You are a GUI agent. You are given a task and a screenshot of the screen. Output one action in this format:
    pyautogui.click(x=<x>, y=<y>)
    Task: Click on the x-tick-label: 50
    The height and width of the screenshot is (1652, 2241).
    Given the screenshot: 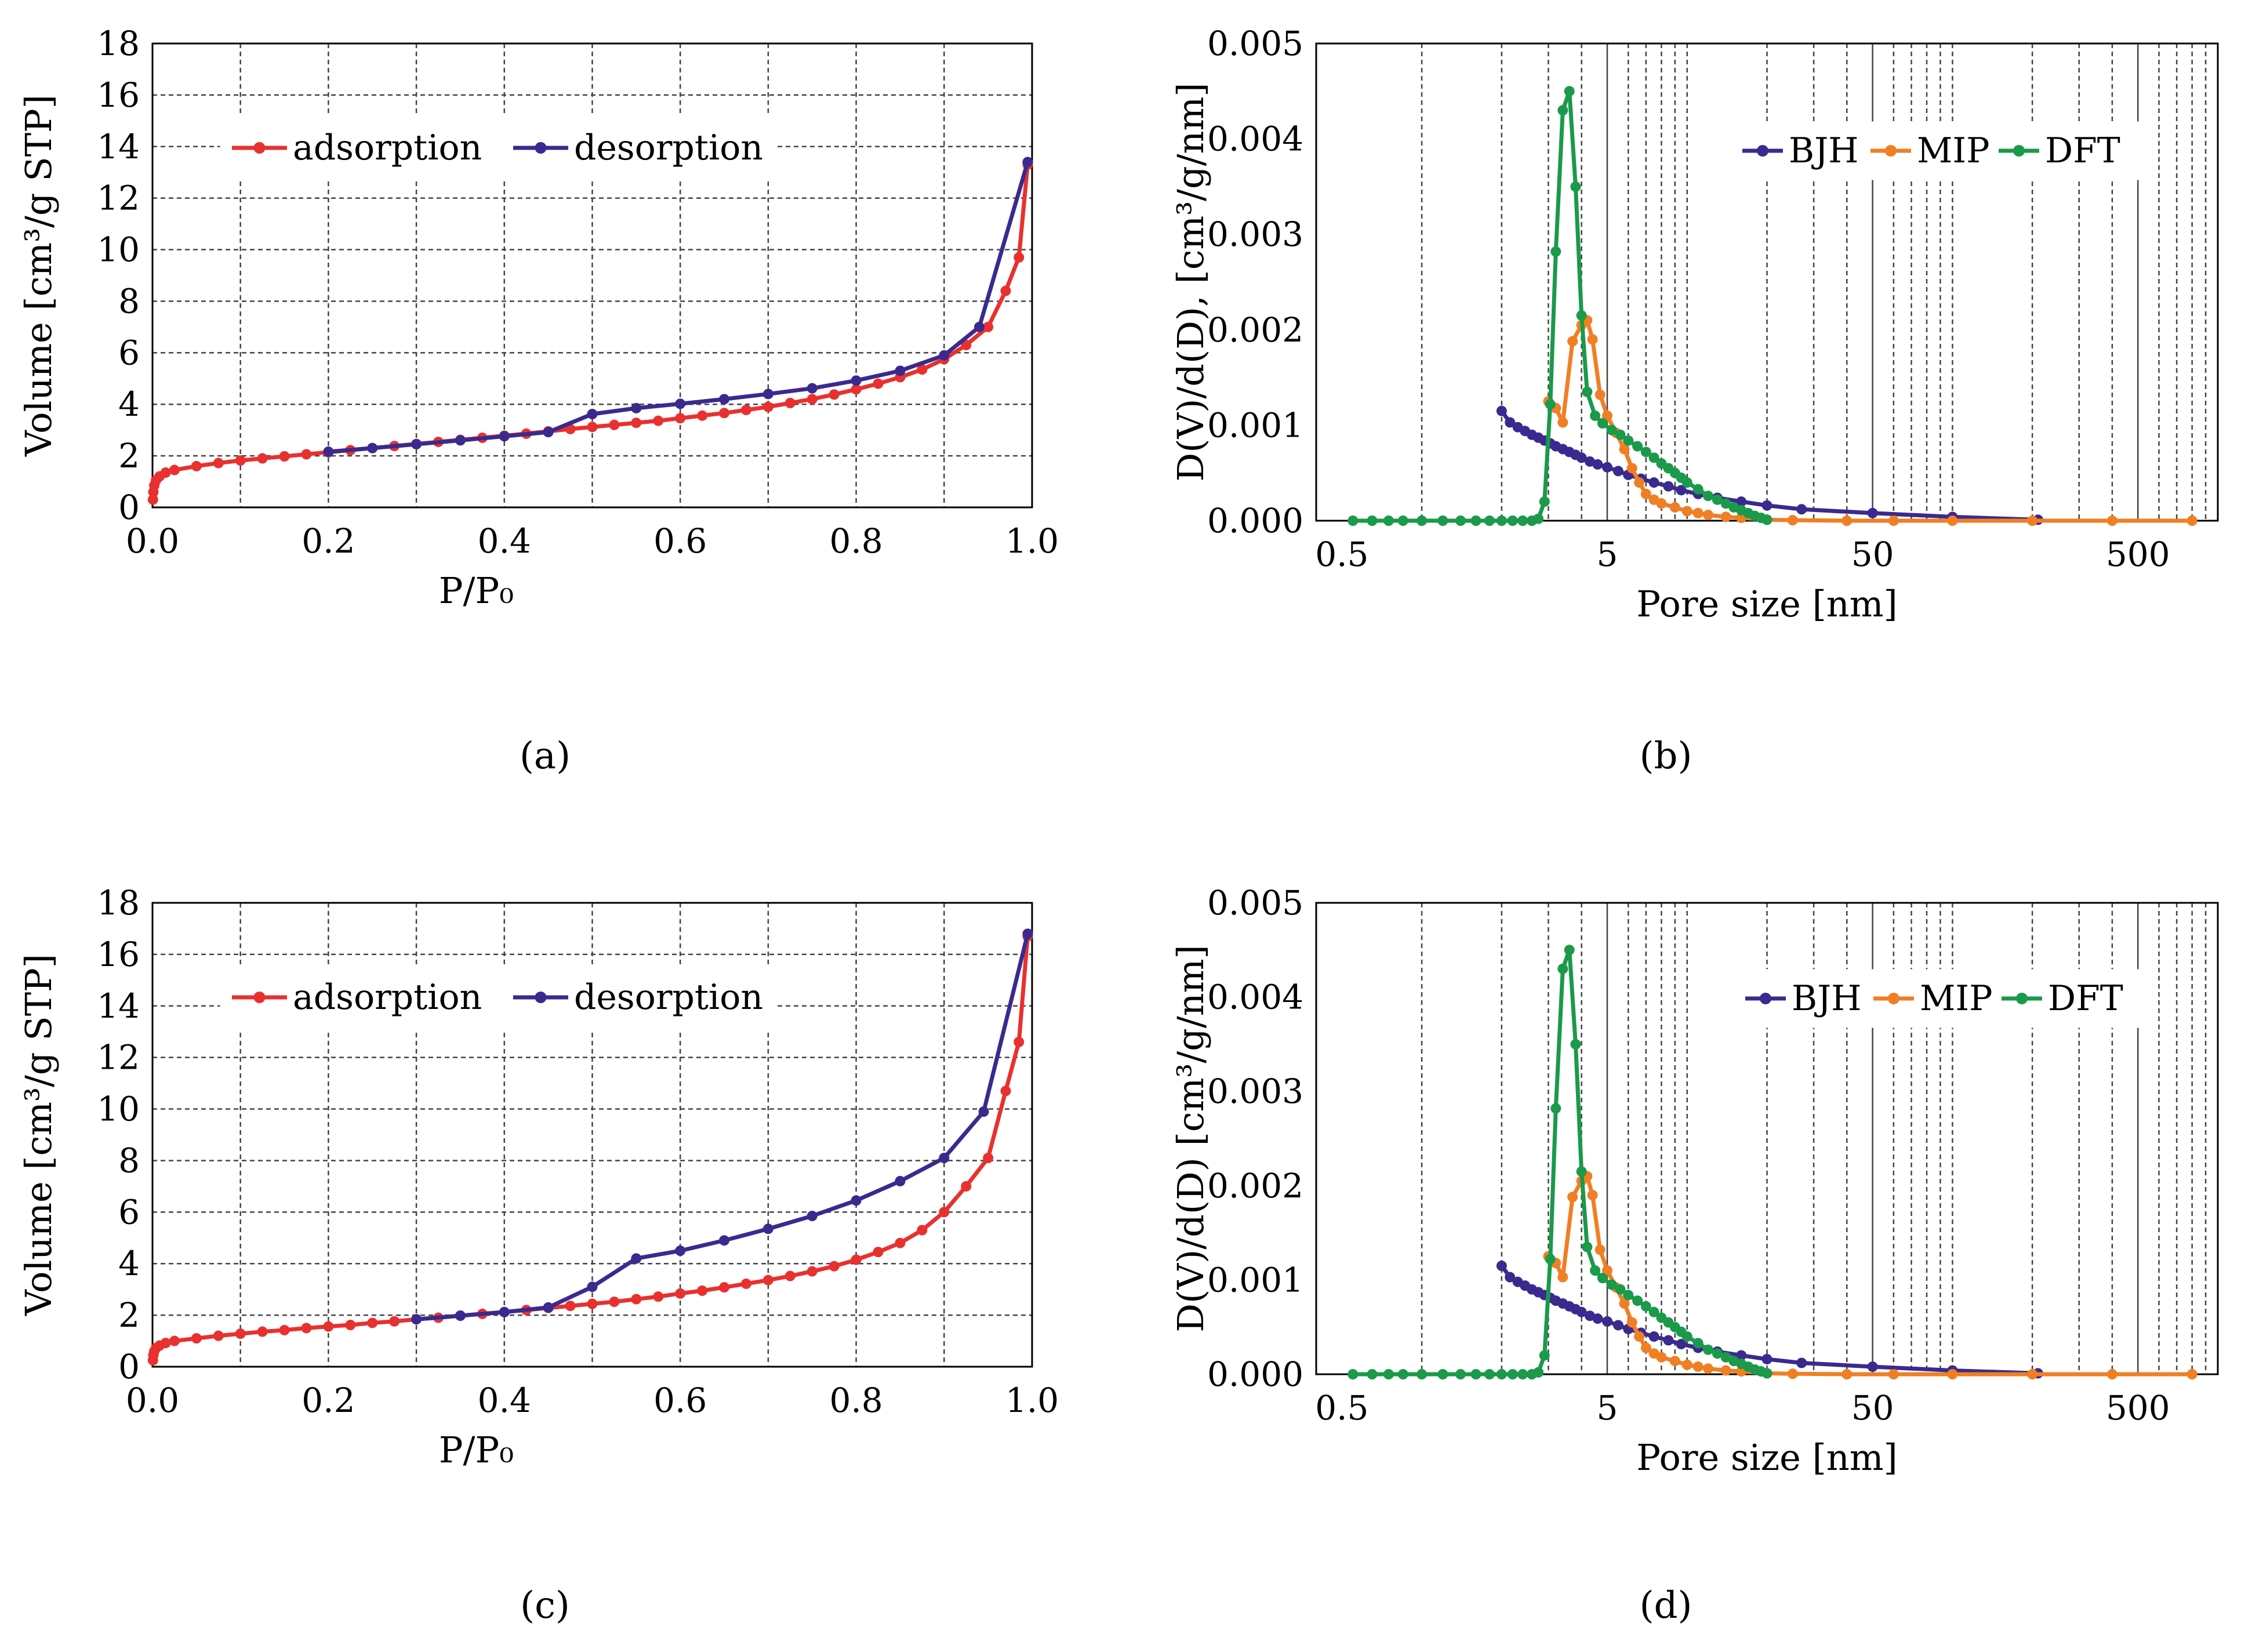 What is the action you would take?
    pyautogui.click(x=1872, y=1408)
    